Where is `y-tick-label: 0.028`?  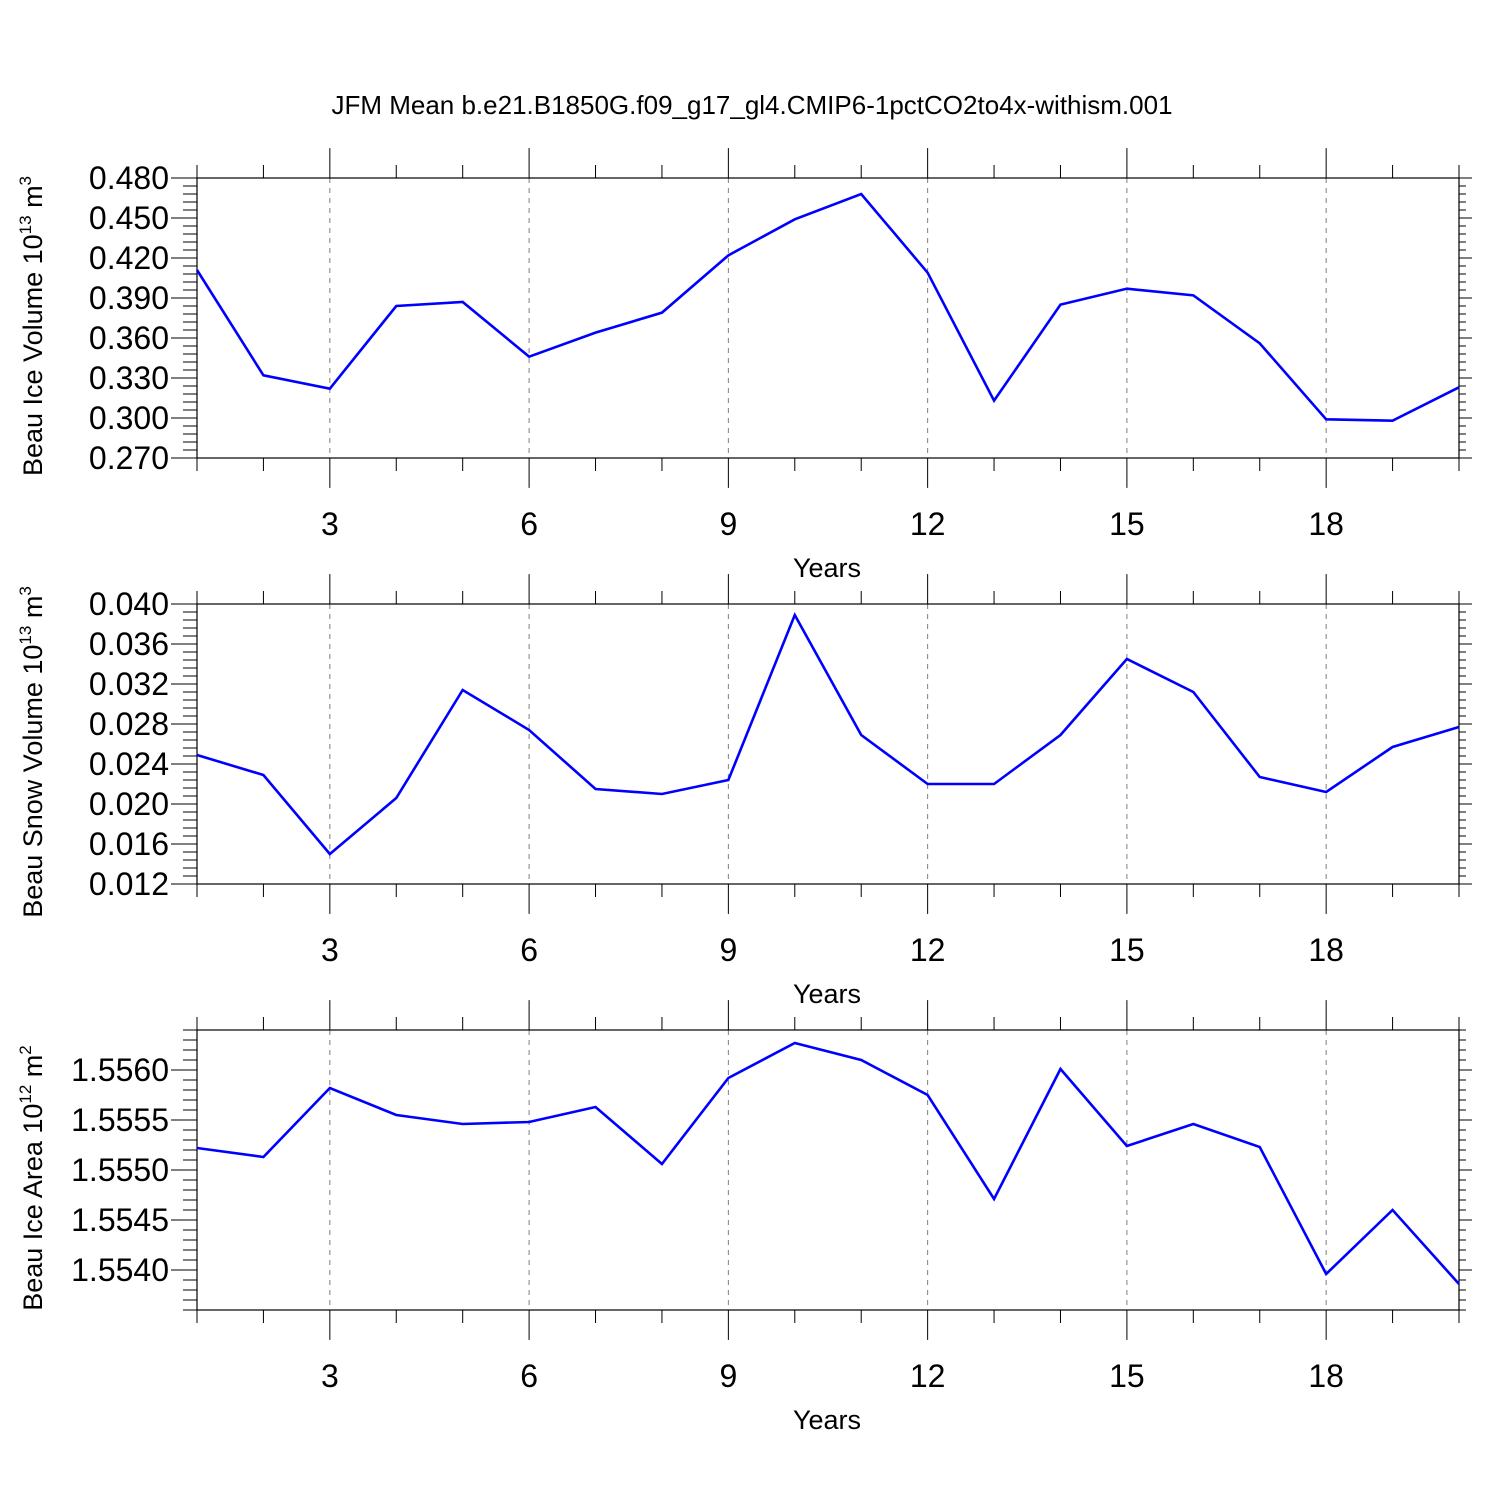
y-tick-label: 0.028 is located at coordinates (129, 724).